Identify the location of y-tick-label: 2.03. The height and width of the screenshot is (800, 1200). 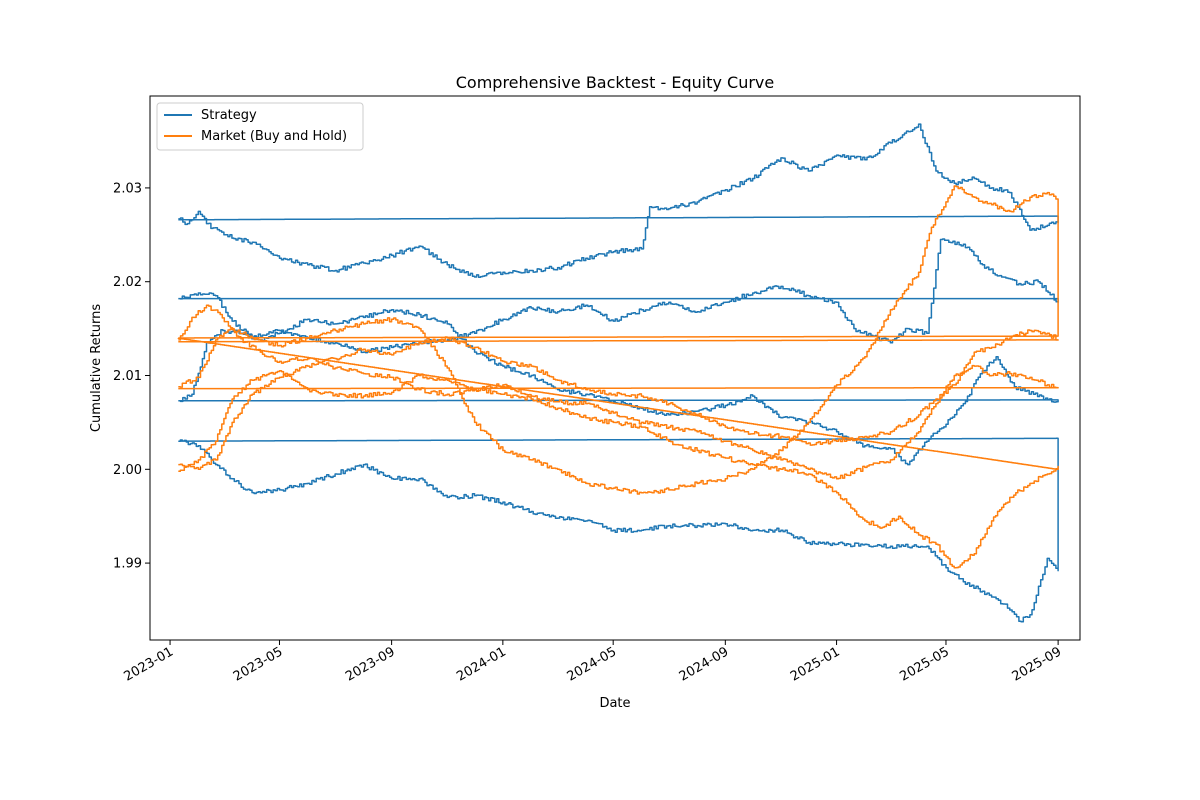
(127, 188).